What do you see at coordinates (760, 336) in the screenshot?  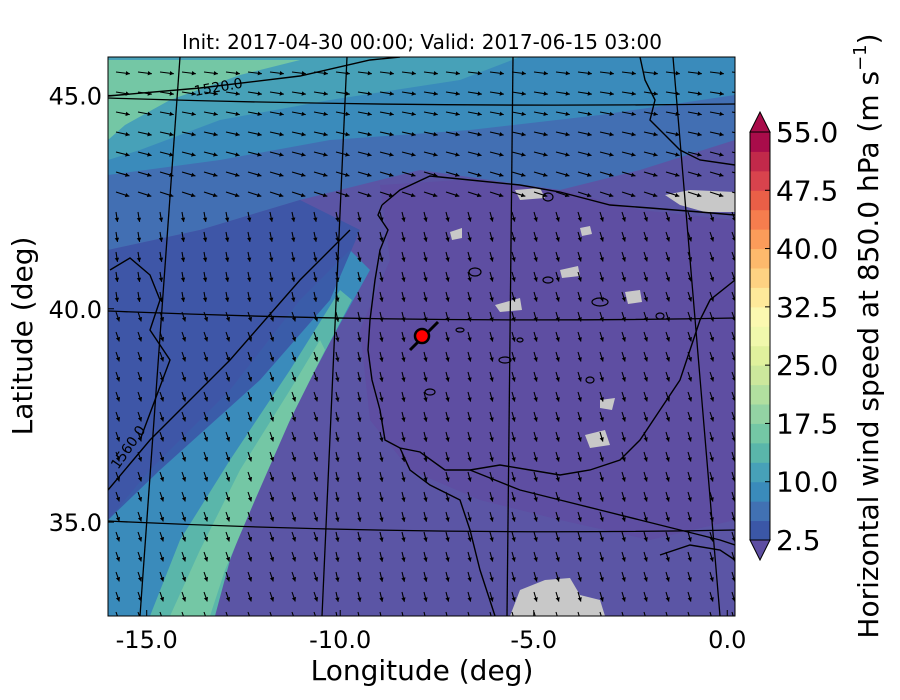 I see `colorbar` at bounding box center [760, 336].